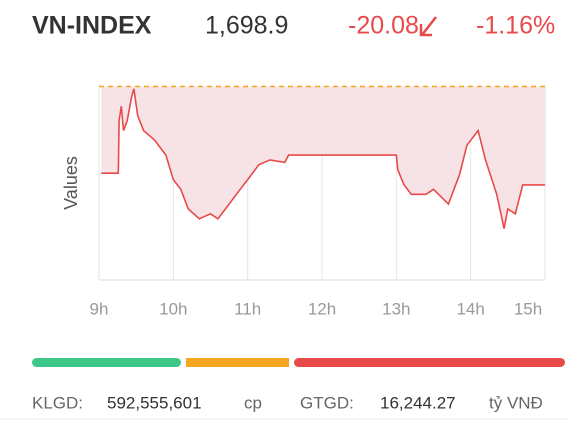 The height and width of the screenshot is (425, 569). What do you see at coordinates (106, 362) in the screenshot?
I see `advance-bar` at bounding box center [106, 362].